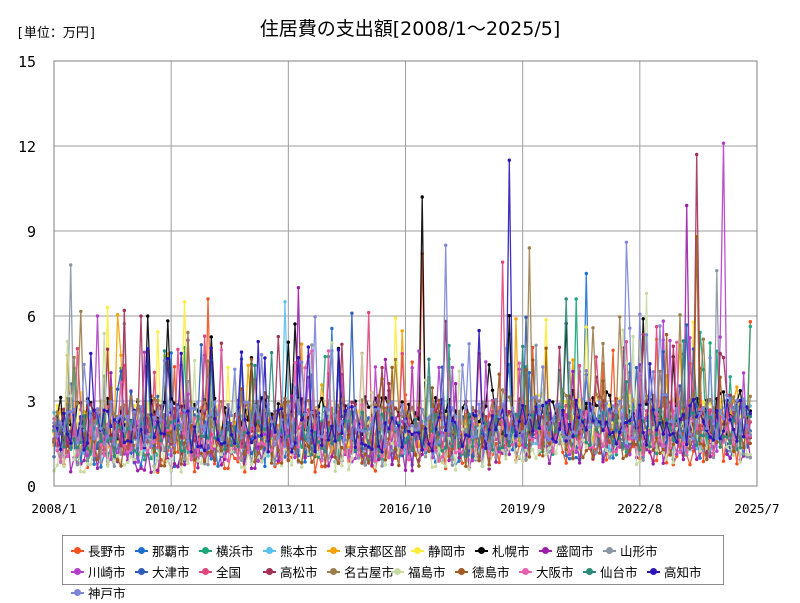  I want to click on unit-label: [単位：万円], so click(56, 33).